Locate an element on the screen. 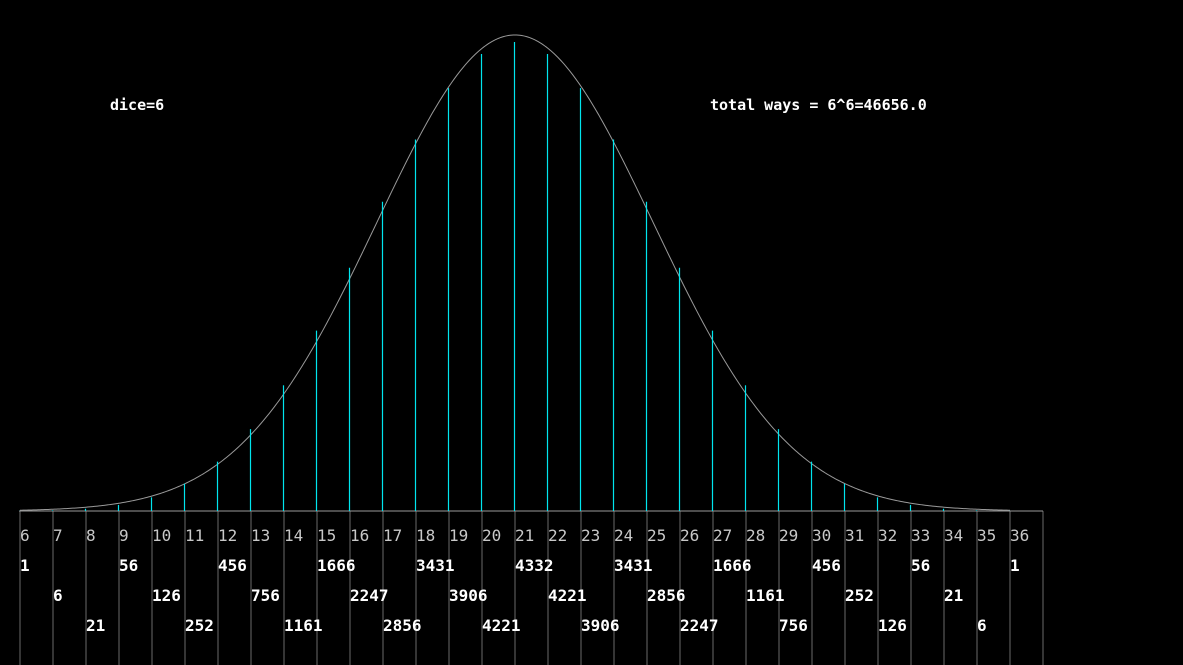 The height and width of the screenshot is (665, 1183). sum-label-26: 26 is located at coordinates (689, 535).